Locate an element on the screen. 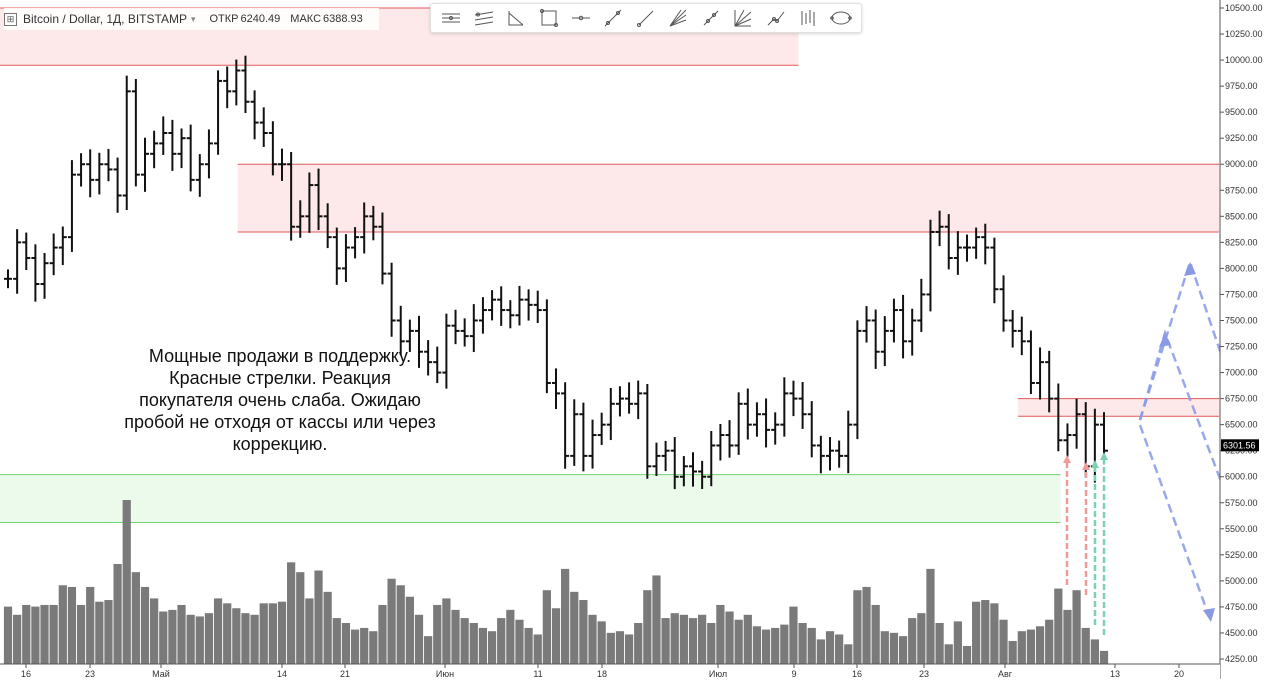  time-tick-label: 21 is located at coordinates (345, 674).